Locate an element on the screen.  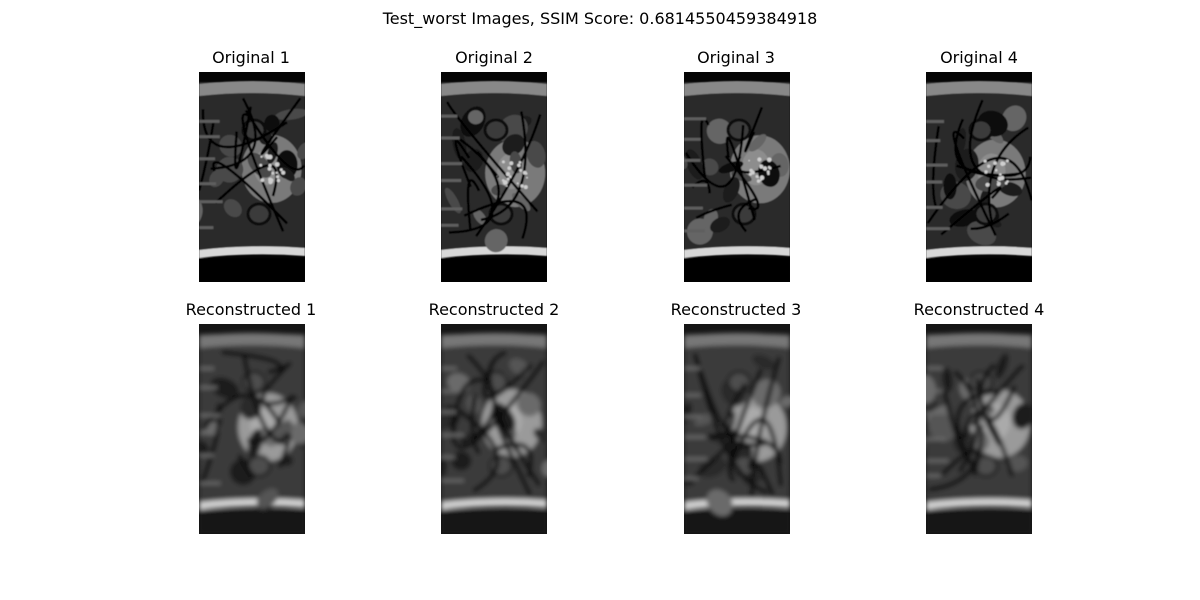
panel-title: Original 2 is located at coordinates (494, 57).